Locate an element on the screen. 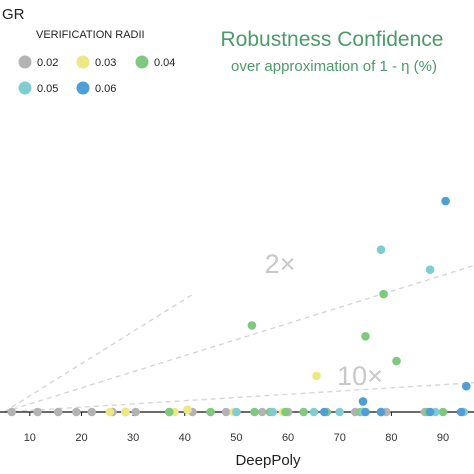 This screenshot has height=474, width=474. reference-labels: 2× 10× is located at coordinates (324, 320).